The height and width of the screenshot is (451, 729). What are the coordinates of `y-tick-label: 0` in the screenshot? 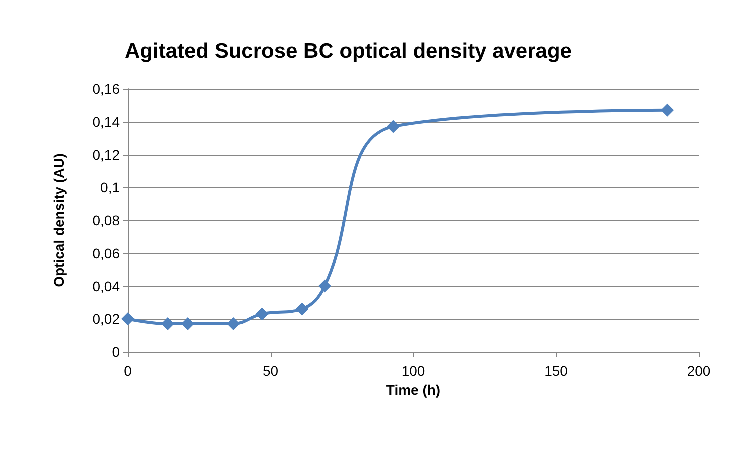 It's located at (116, 352).